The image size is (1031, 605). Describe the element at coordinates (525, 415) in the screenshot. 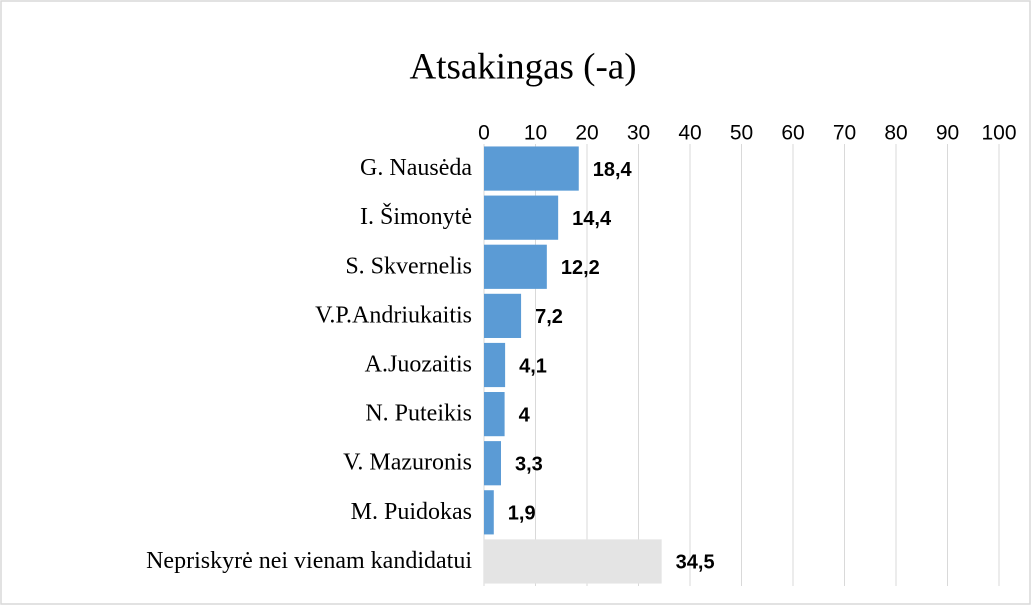

I see `value-label: 4` at that location.